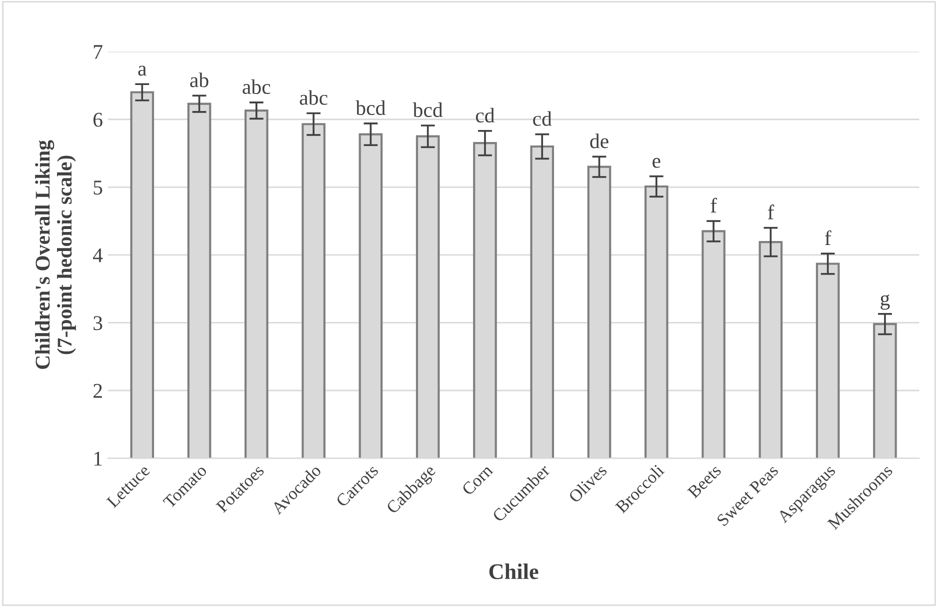 Image resolution: width=938 pixels, height=607 pixels. What do you see at coordinates (142, 71) in the screenshot?
I see `annotation: a` at bounding box center [142, 71].